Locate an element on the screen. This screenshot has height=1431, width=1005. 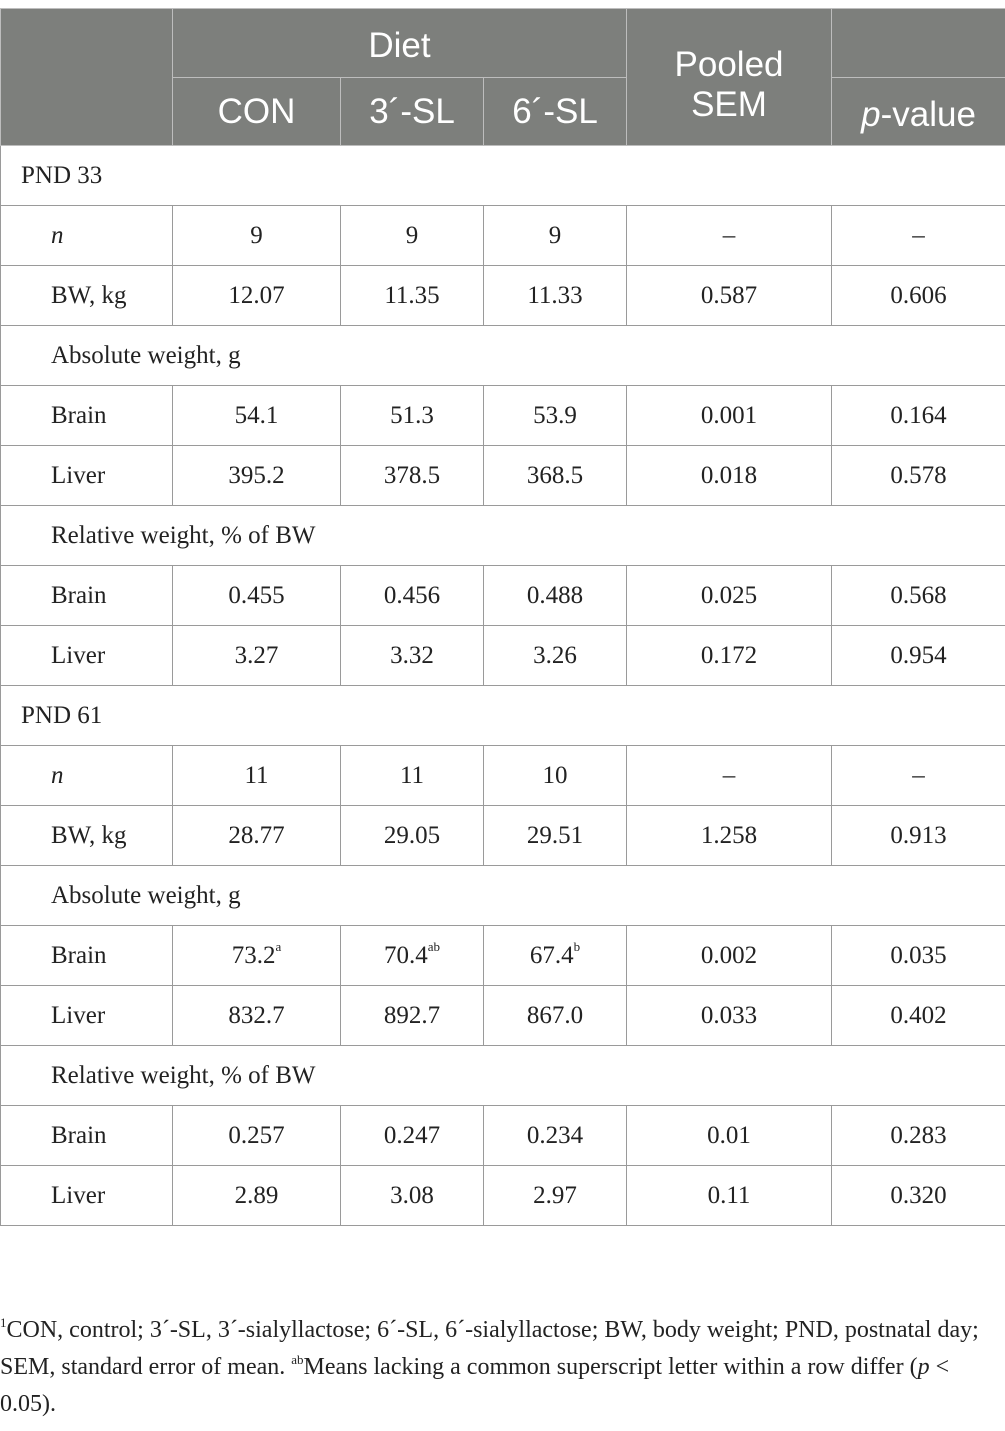
col-header-6sl: 6´-SL is located at coordinates (555, 111).